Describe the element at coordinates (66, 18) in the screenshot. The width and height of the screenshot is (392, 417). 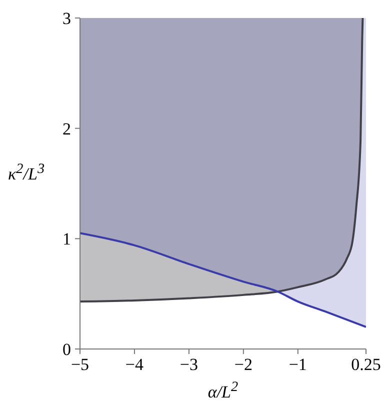
I see `y-tick-label: 3` at that location.